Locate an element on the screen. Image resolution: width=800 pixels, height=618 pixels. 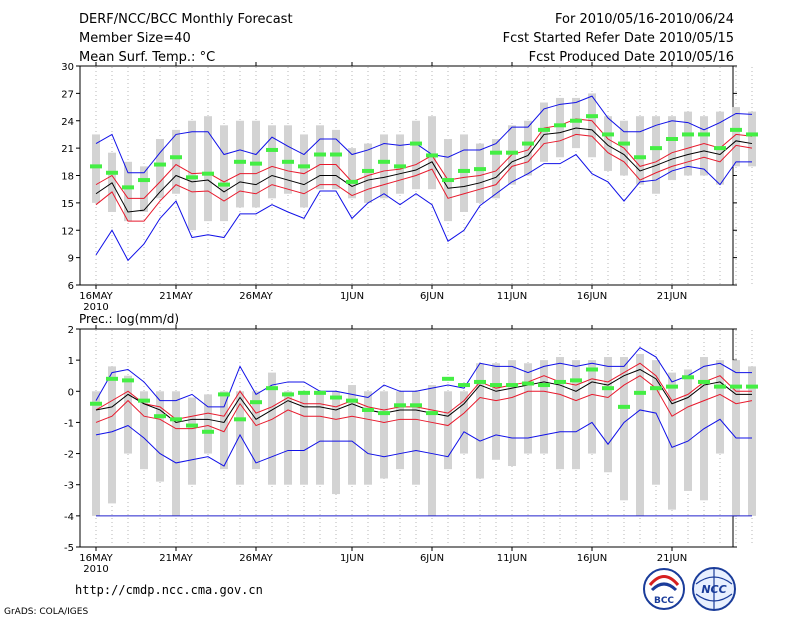
source-url: http://cmdp.ncc.cma.gov.cn is located at coordinates (169, 590).